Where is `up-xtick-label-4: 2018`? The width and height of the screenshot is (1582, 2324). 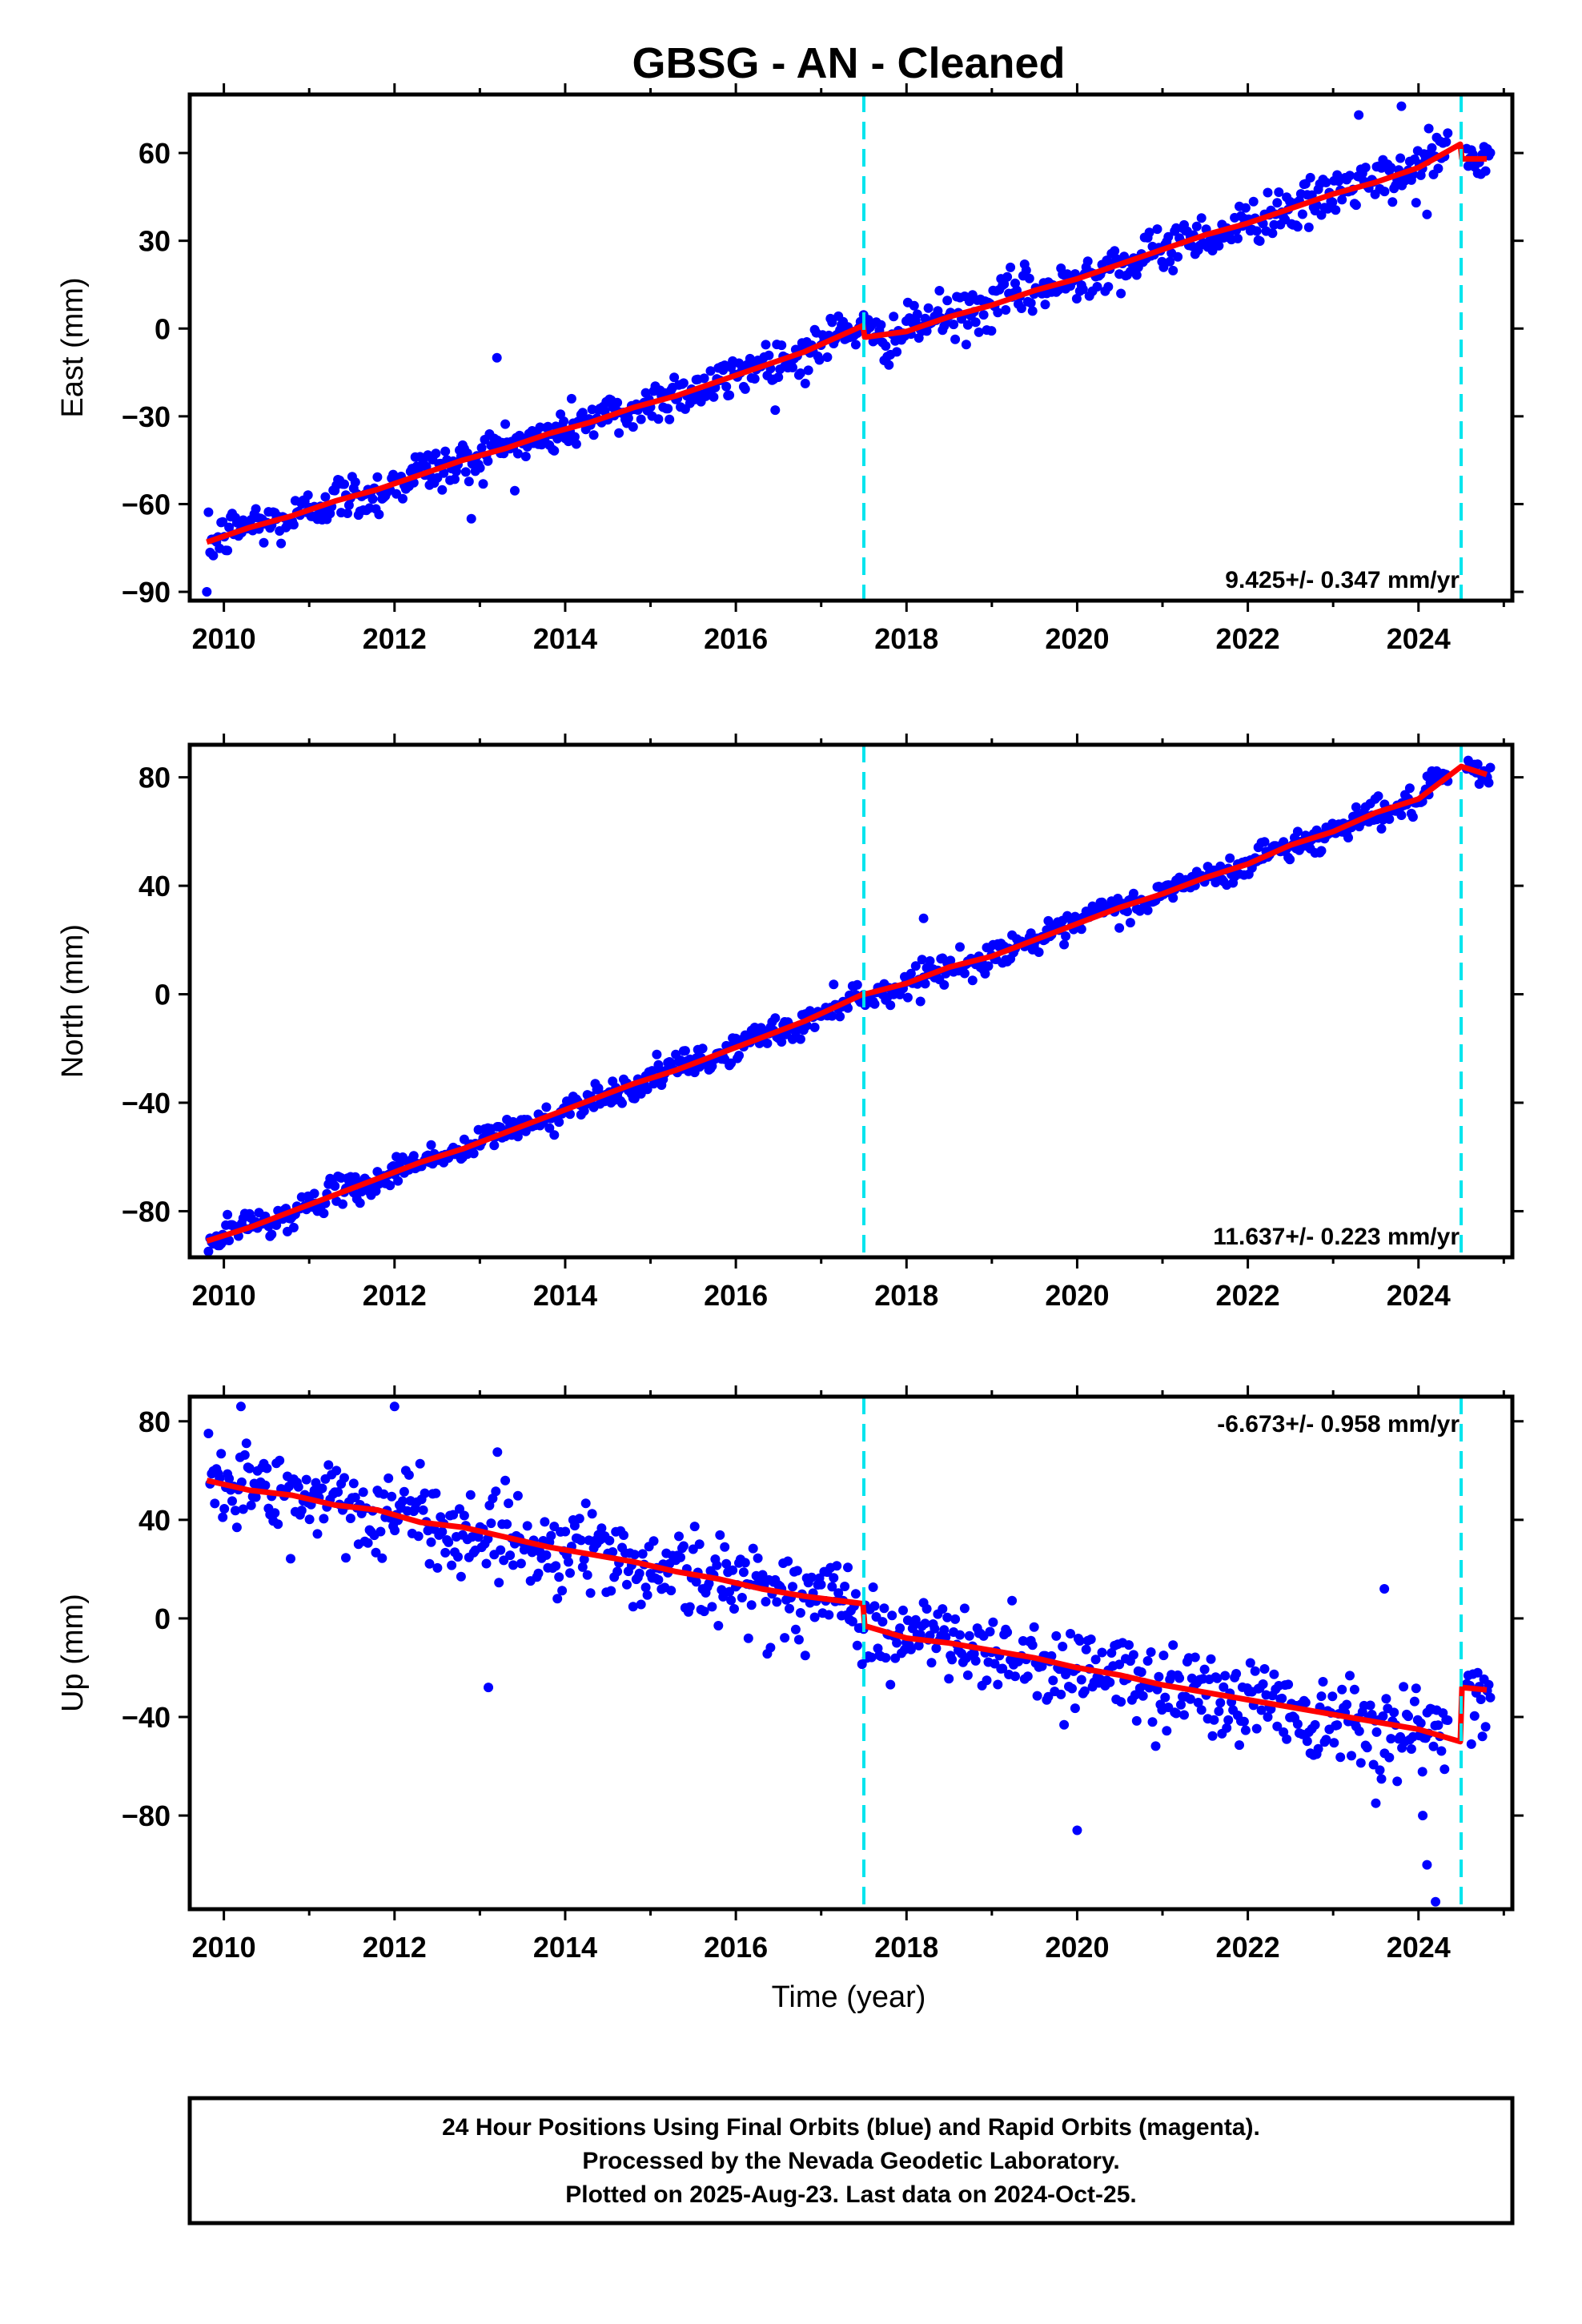 up-xtick-label-4: 2018 is located at coordinates (906, 1947).